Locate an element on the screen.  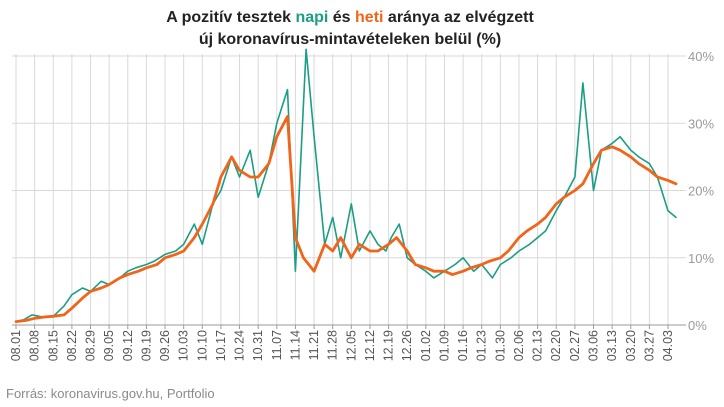
x-tick-label: 12.26 is located at coordinates (407, 345).